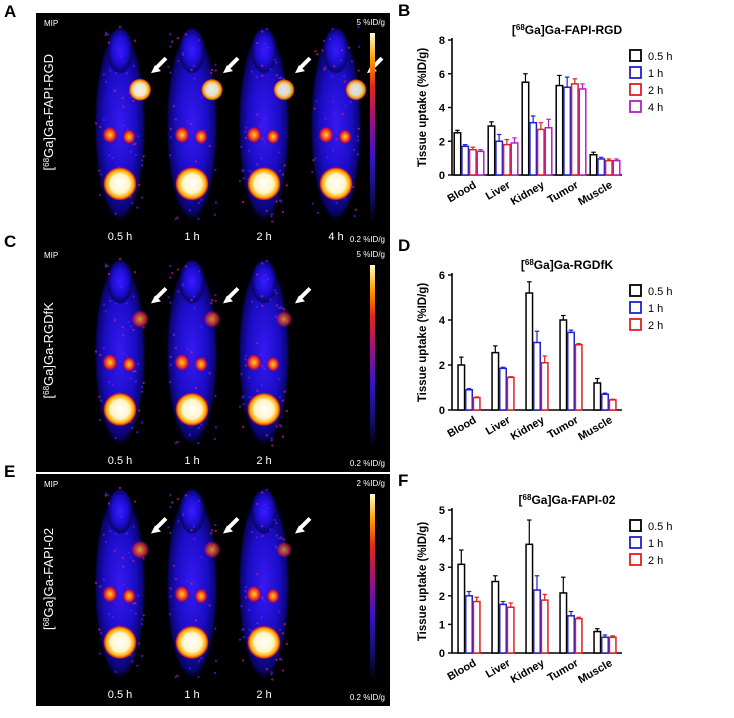 The width and height of the screenshot is (734, 718). Describe the element at coordinates (442, 276) in the screenshot. I see `y-tick-label: 6` at that location.